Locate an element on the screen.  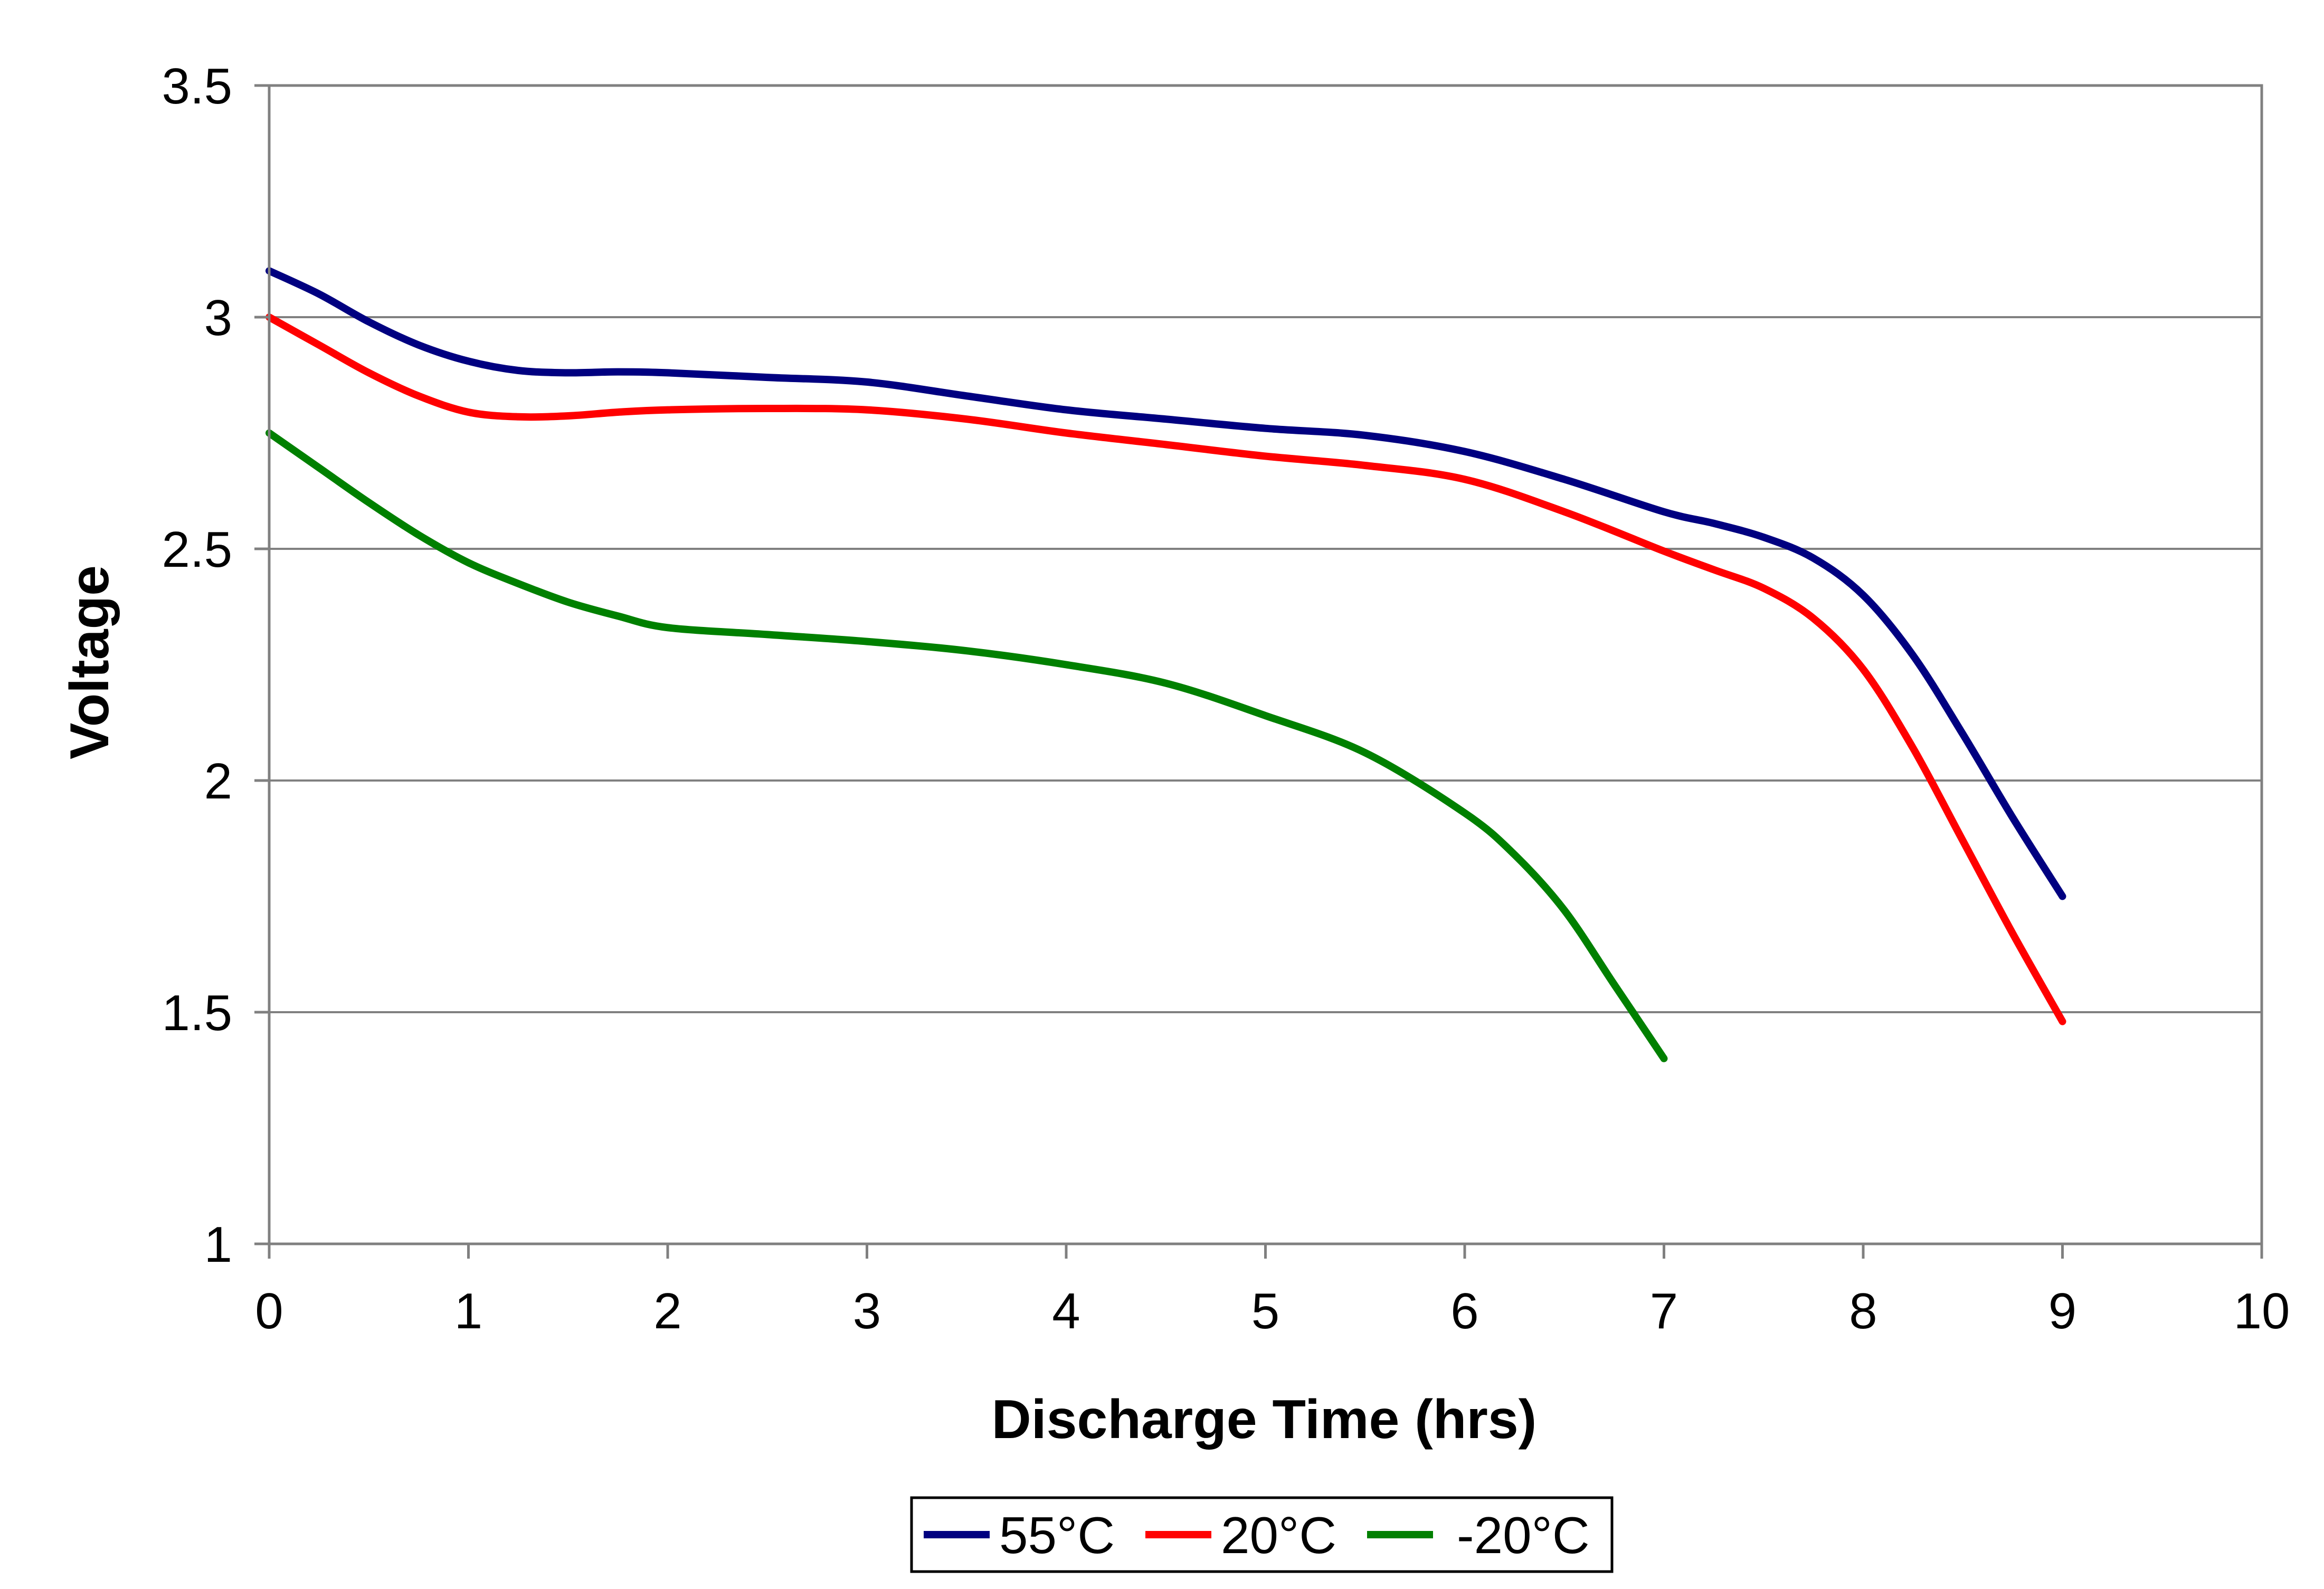
x-tick-label: 0 is located at coordinates (269, 1311).